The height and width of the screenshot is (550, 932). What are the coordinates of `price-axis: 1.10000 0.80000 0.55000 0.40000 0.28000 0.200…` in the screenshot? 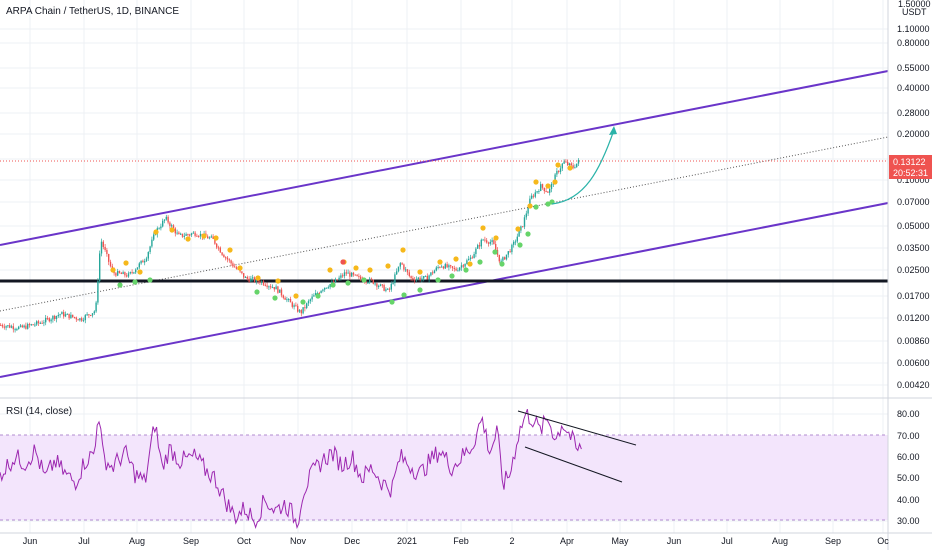 It's located at (913, 207).